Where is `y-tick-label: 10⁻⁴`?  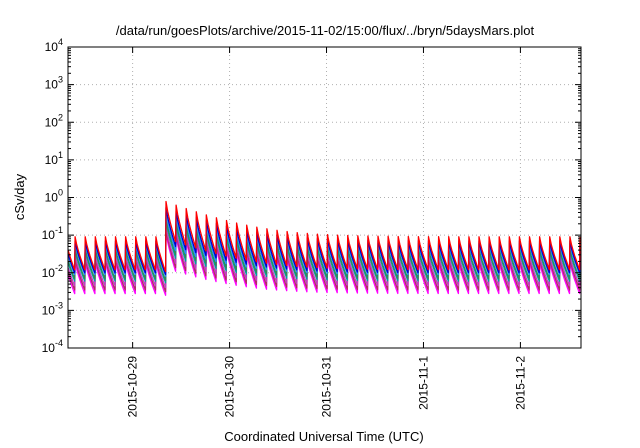 y-tick-label: 10⁻⁴ is located at coordinates (52, 346).